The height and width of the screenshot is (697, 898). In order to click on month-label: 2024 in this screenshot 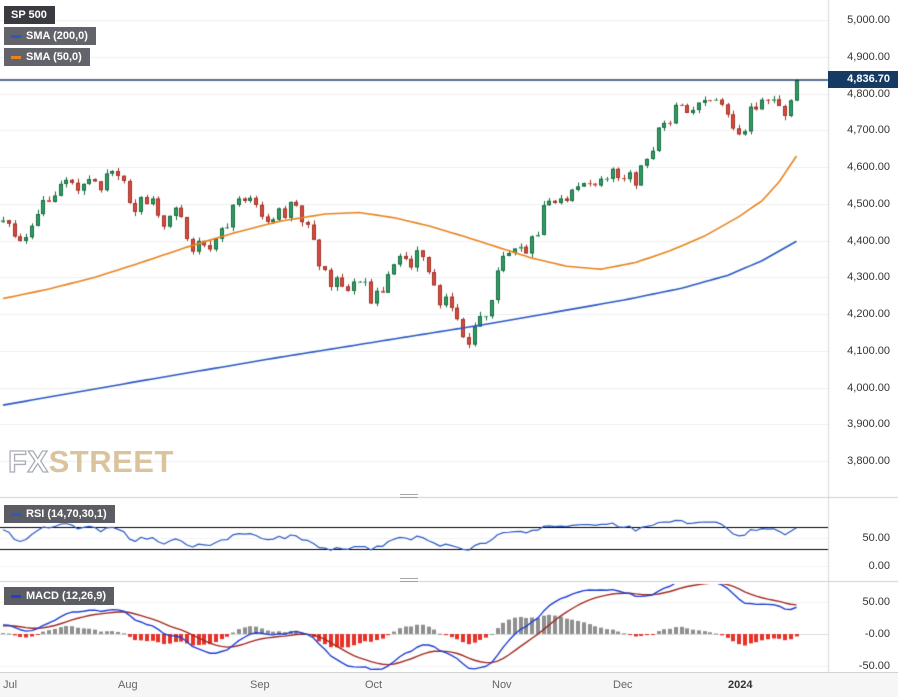, I will do `click(740, 685)`.